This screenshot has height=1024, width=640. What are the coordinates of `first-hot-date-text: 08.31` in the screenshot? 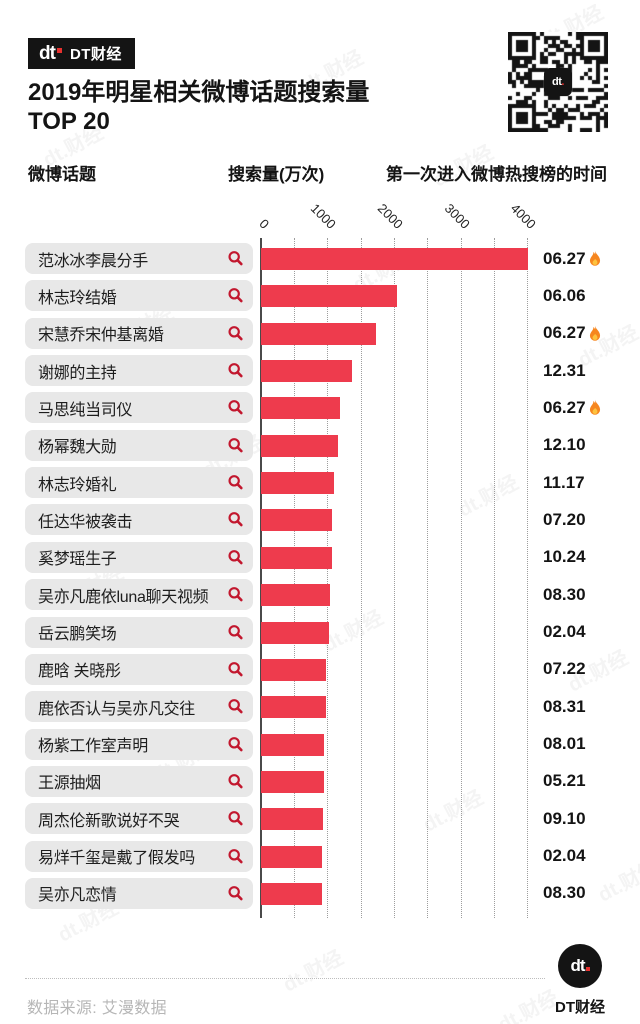 It's located at (564, 706).